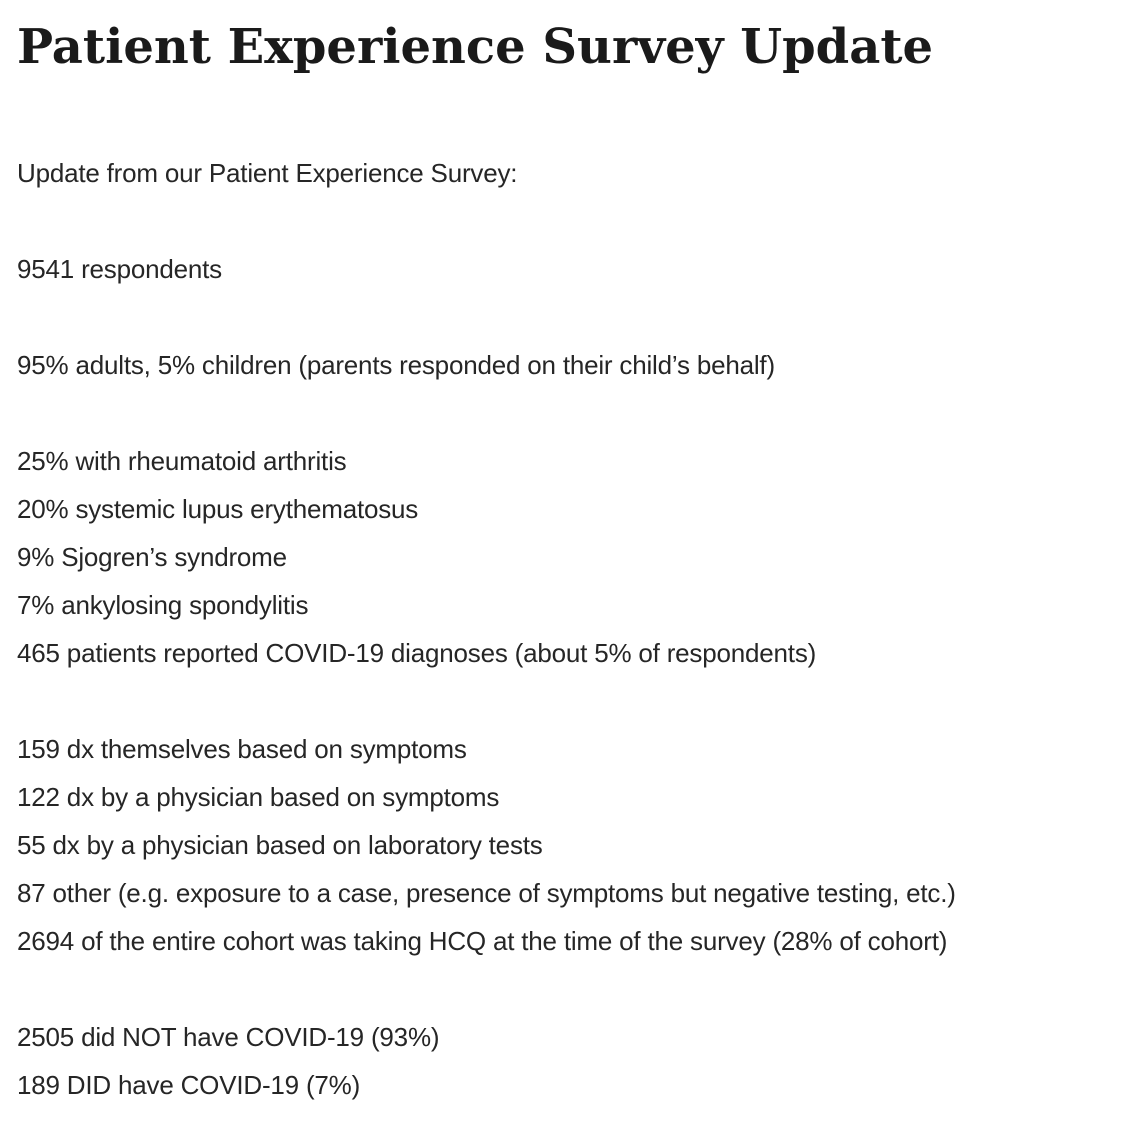 The height and width of the screenshot is (1128, 1122). Describe the element at coordinates (119, 269) in the screenshot. I see `text-line: 9541 respondents` at that location.